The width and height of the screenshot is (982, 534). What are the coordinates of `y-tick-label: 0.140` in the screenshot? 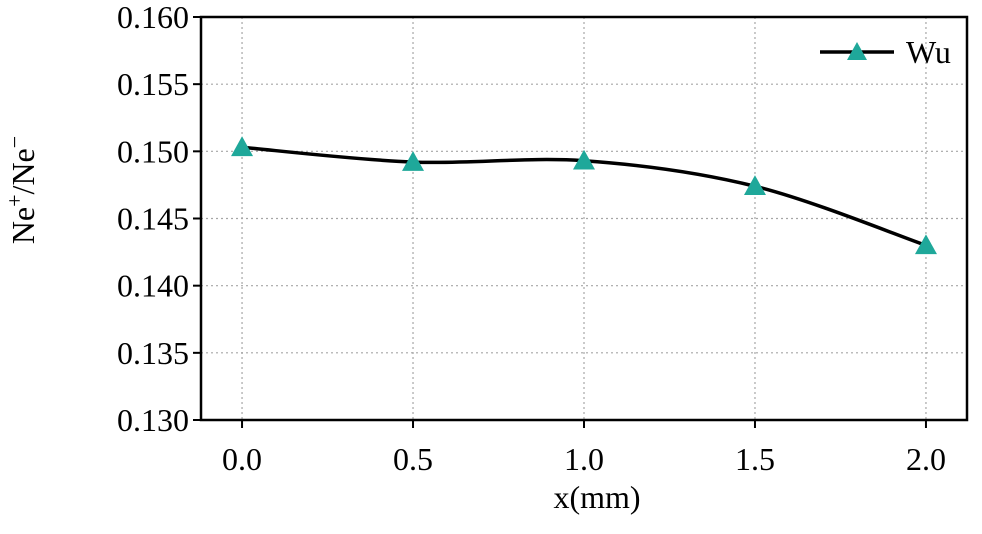 It's located at (153, 286).